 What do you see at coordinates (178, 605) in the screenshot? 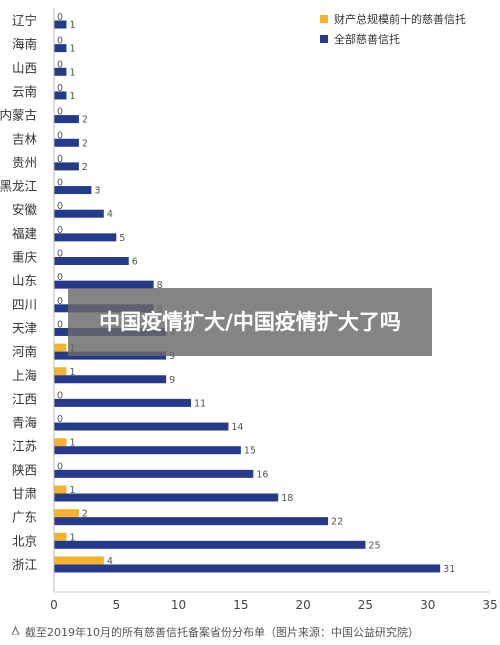
I see `x-tick-label: 10` at bounding box center [178, 605].